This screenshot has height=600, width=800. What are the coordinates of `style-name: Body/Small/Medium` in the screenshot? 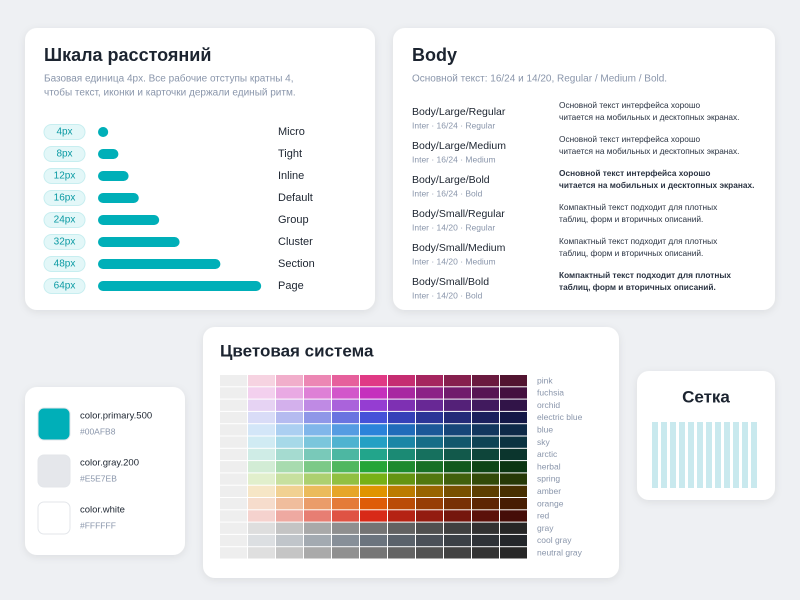 It's located at (459, 248).